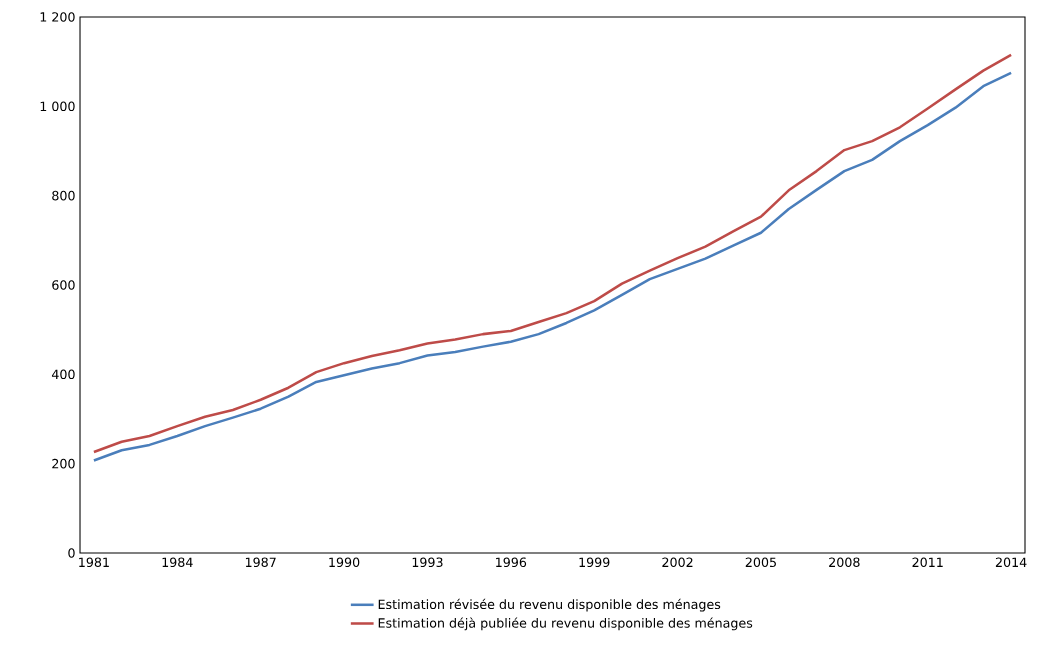 The image size is (1037, 659). What do you see at coordinates (57, 106) in the screenshot?
I see `y-tick-label: 1 000` at bounding box center [57, 106].